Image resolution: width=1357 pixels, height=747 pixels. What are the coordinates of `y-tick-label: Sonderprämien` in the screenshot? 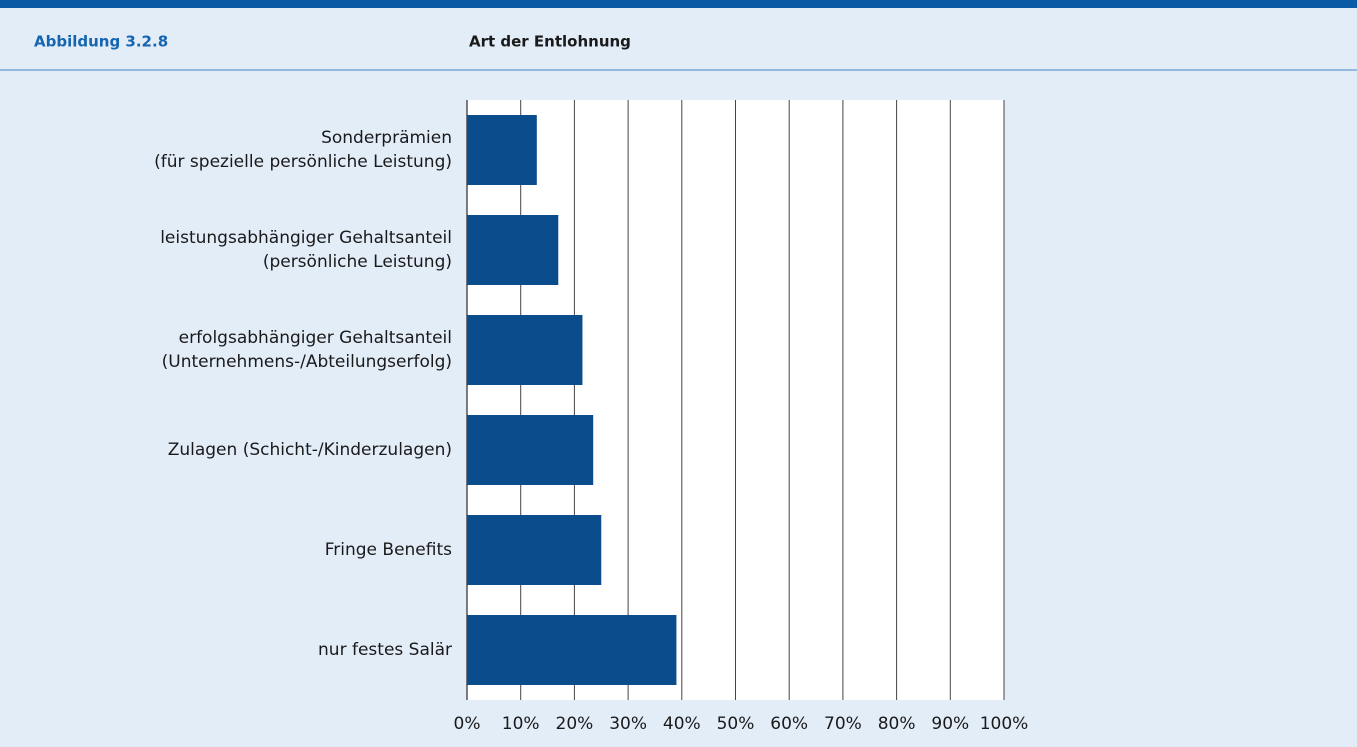 It's located at (386, 138).